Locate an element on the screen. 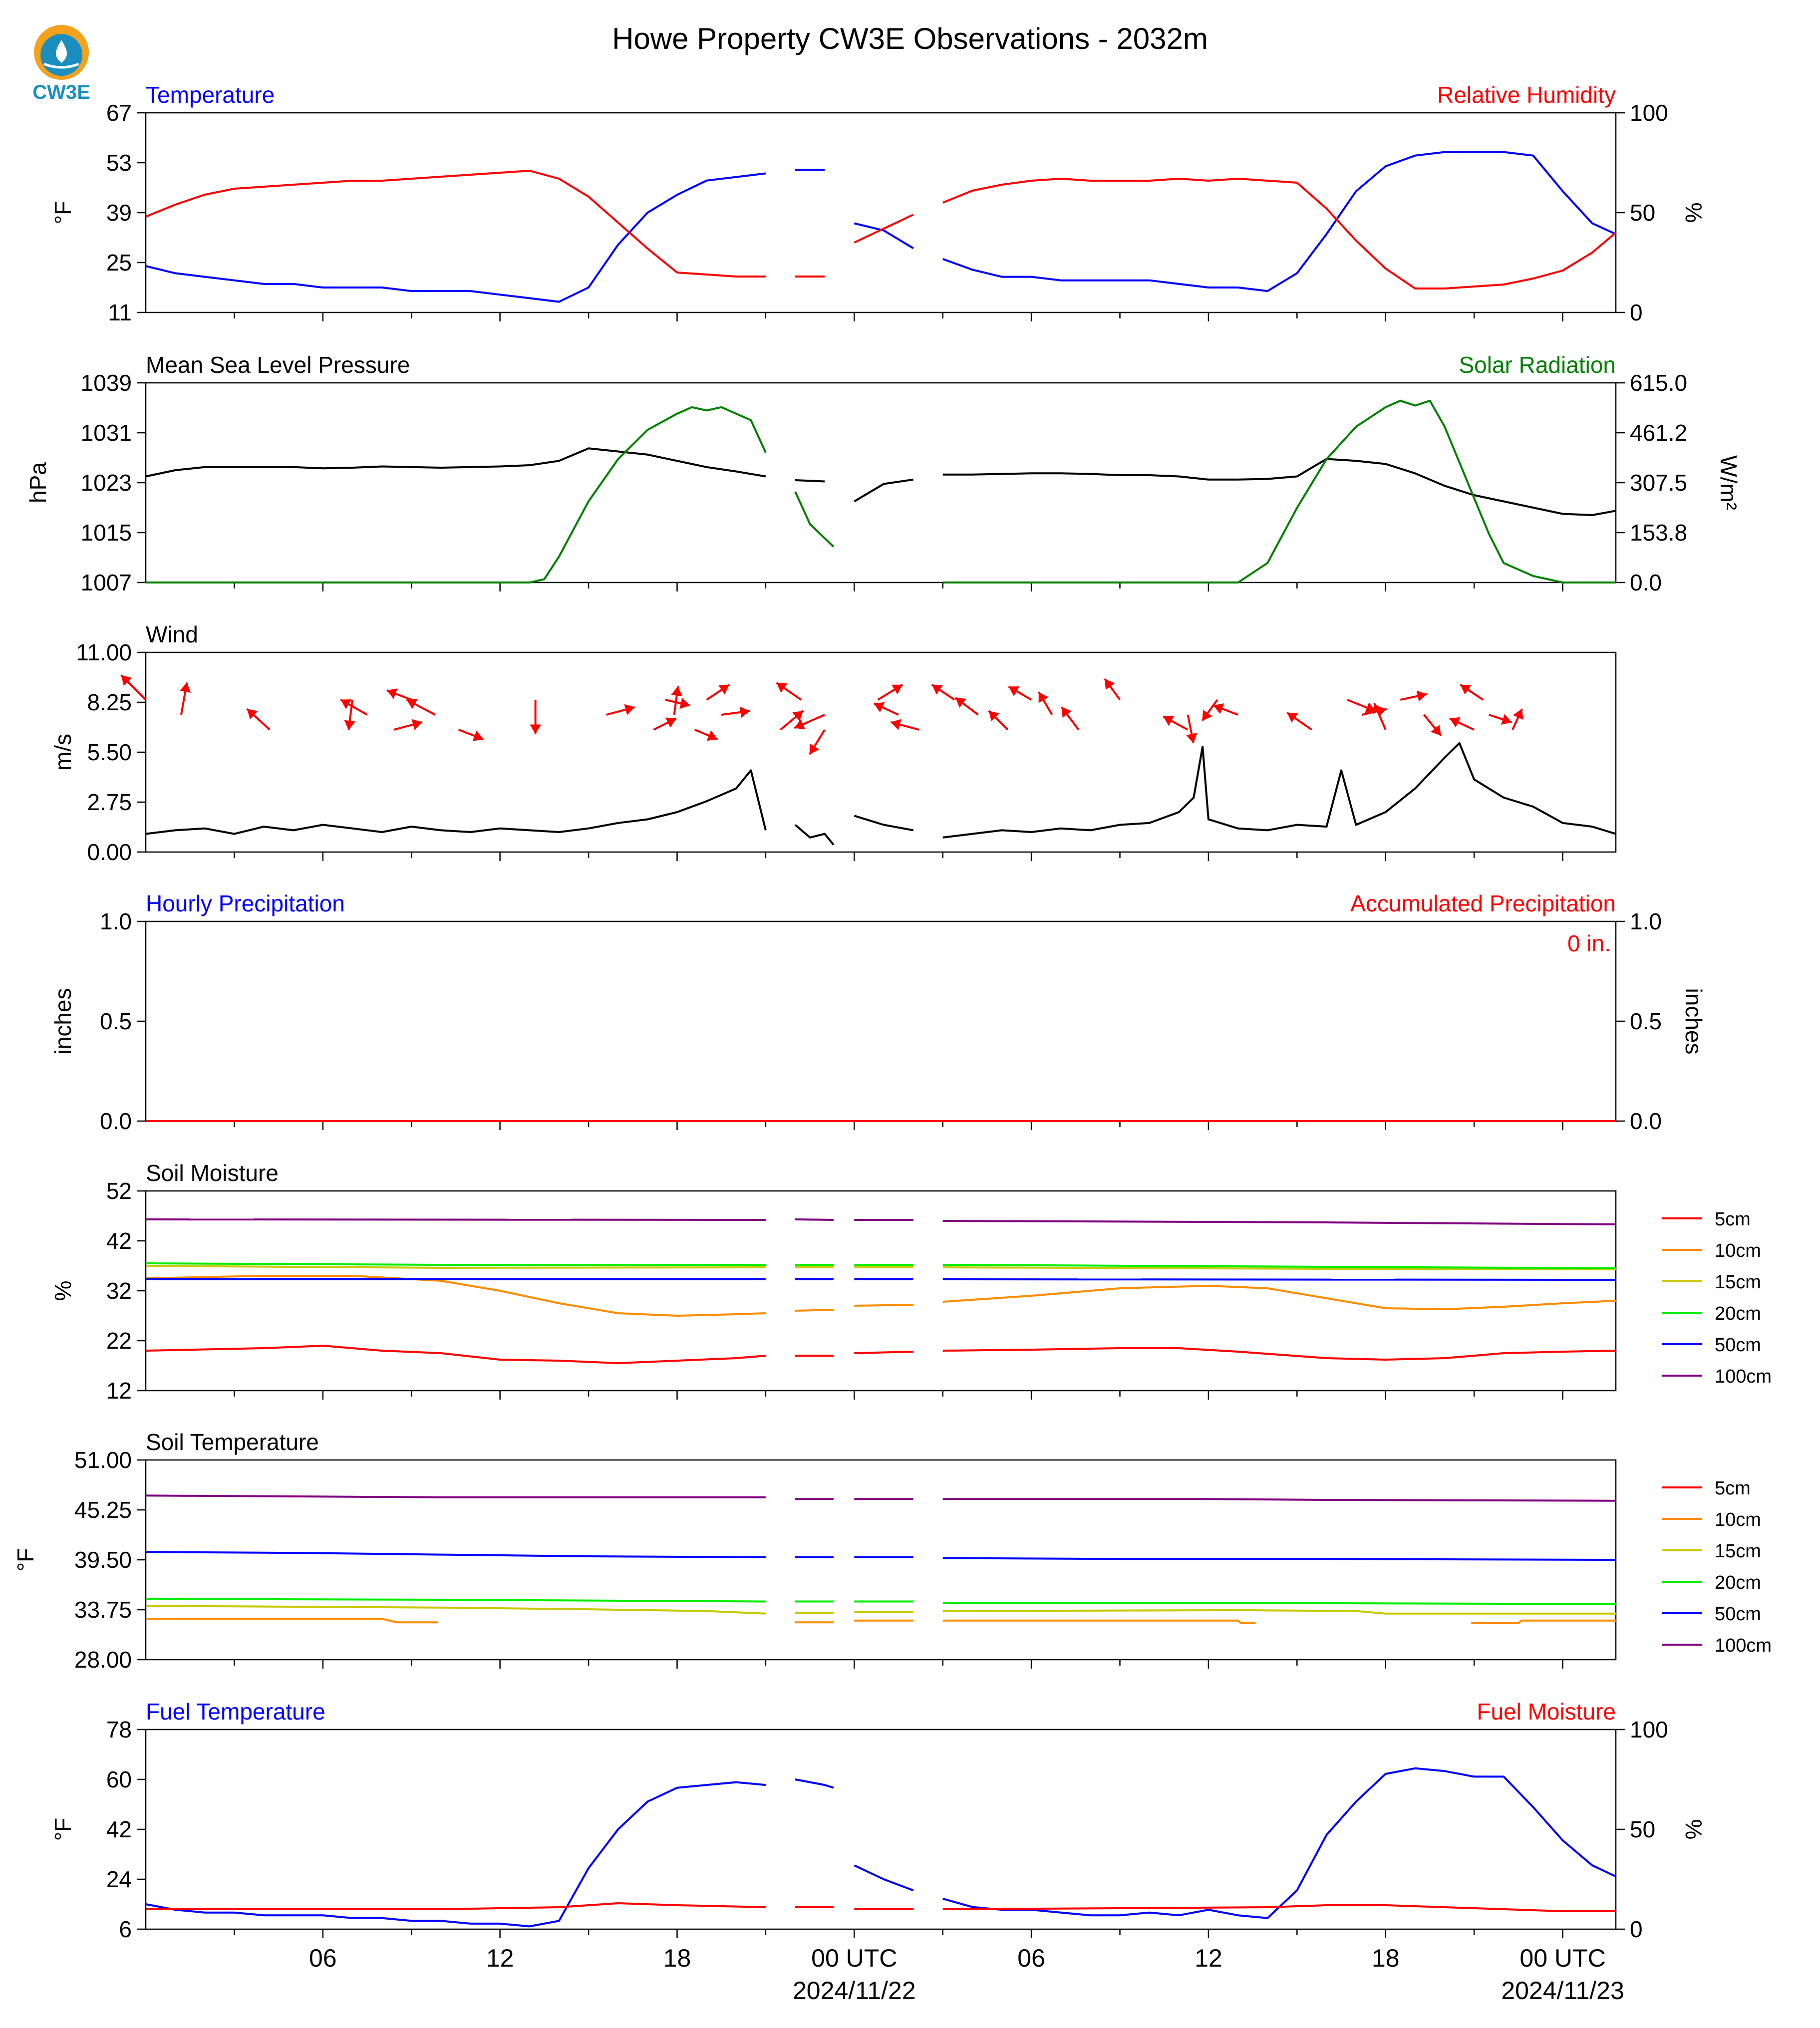 Image resolution: width=1820 pixels, height=2028 pixels. cw3e-logo: CW3E is located at coordinates (61, 60).